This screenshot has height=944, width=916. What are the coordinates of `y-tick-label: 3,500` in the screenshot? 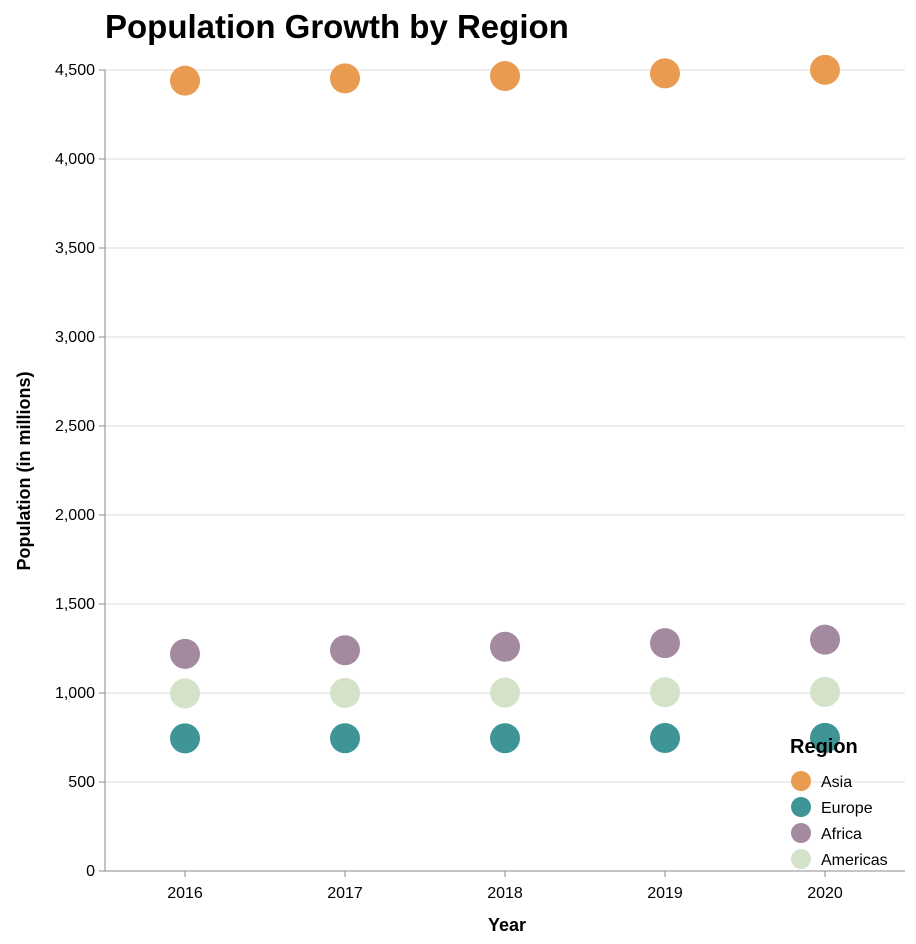 It's located at (75, 248).